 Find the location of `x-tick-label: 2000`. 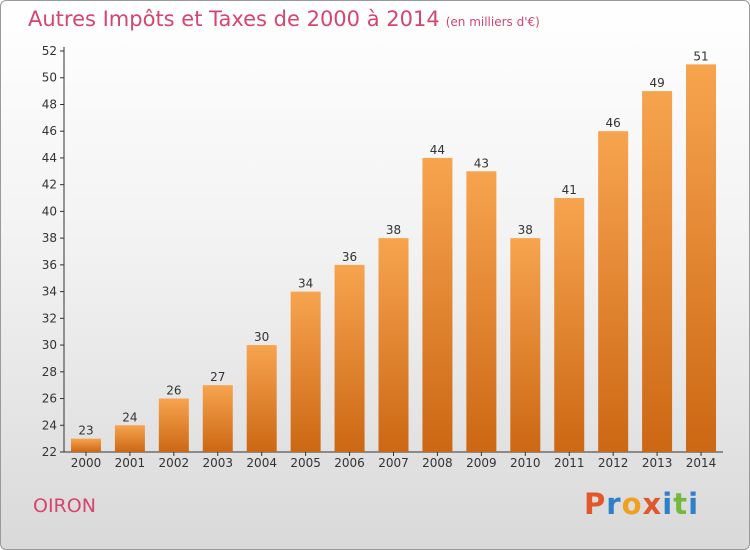

x-tick-label: 2000 is located at coordinates (86, 463).